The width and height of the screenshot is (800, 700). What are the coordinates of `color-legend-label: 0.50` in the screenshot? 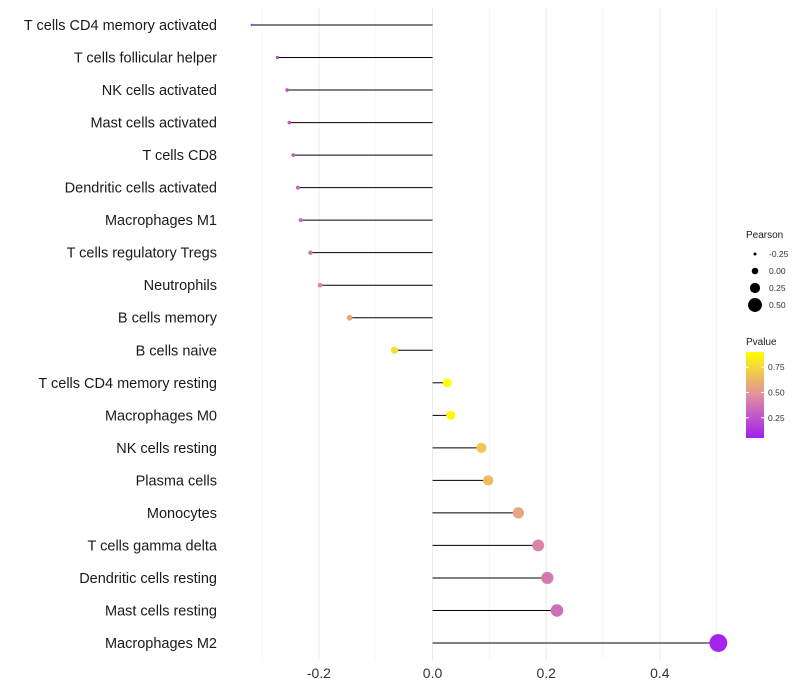 It's located at (776, 392).